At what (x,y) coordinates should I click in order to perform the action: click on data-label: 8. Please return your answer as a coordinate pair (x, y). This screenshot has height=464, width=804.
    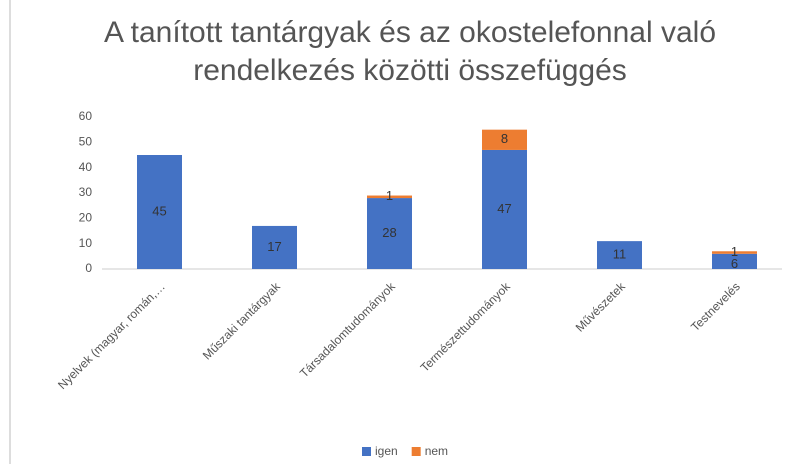
    Looking at the image, I should click on (504, 138).